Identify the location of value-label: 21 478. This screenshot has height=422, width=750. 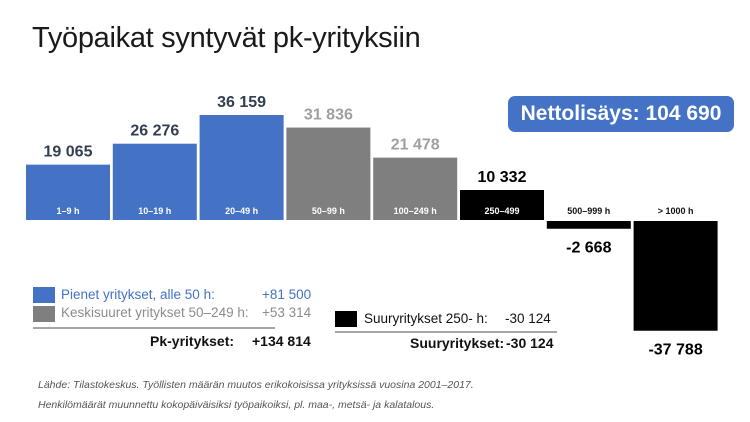
(415, 145).